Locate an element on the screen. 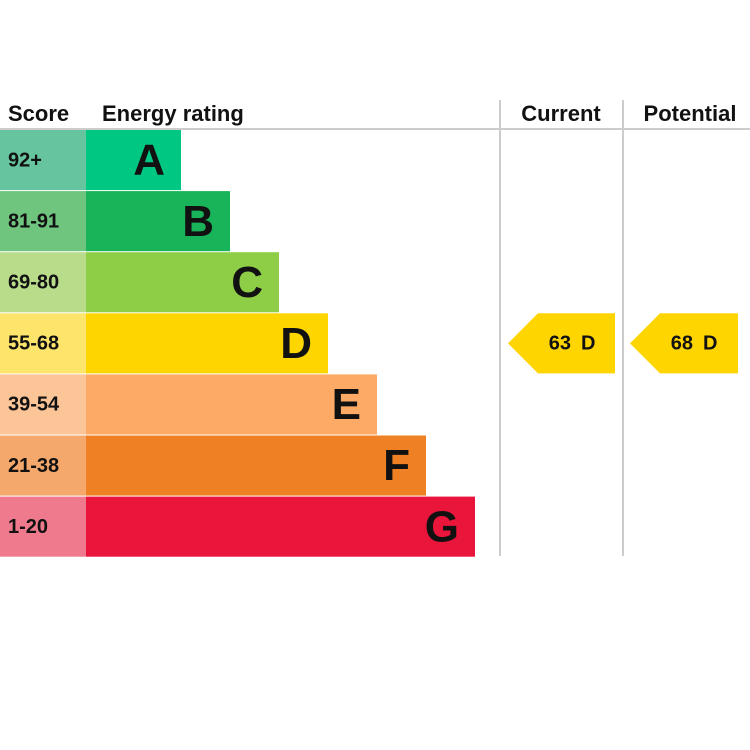  header-current: Current is located at coordinates (561, 113).